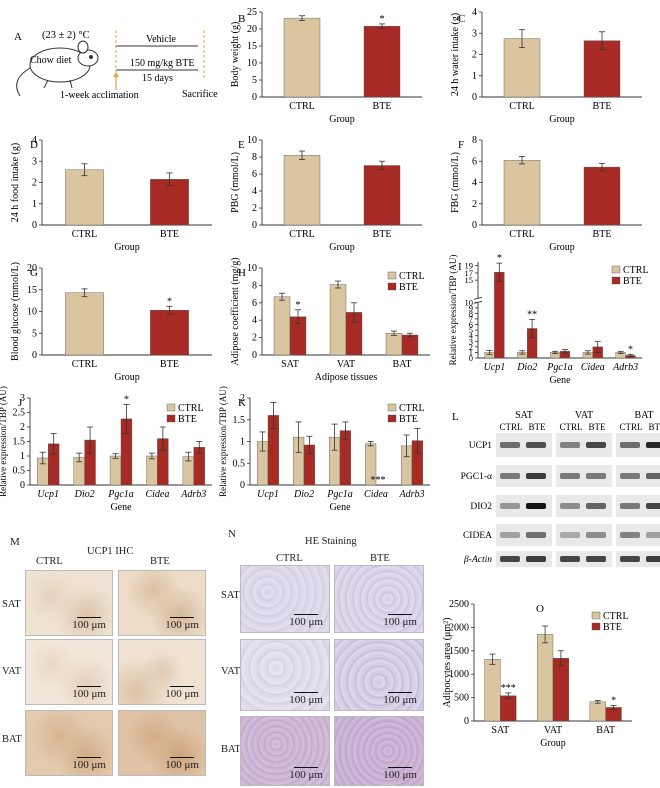  I want to click on y-tick-label: 25, so click(252, 12).